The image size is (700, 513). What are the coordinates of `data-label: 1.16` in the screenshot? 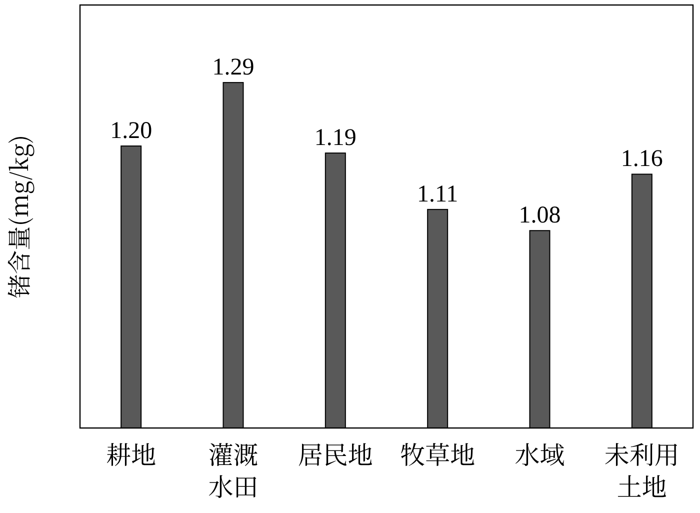 It's located at (641, 159).